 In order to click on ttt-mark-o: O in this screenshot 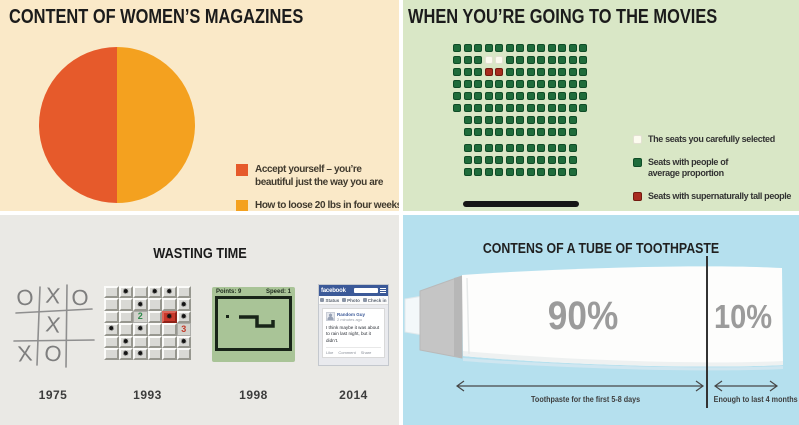, I will do `click(25, 297)`.